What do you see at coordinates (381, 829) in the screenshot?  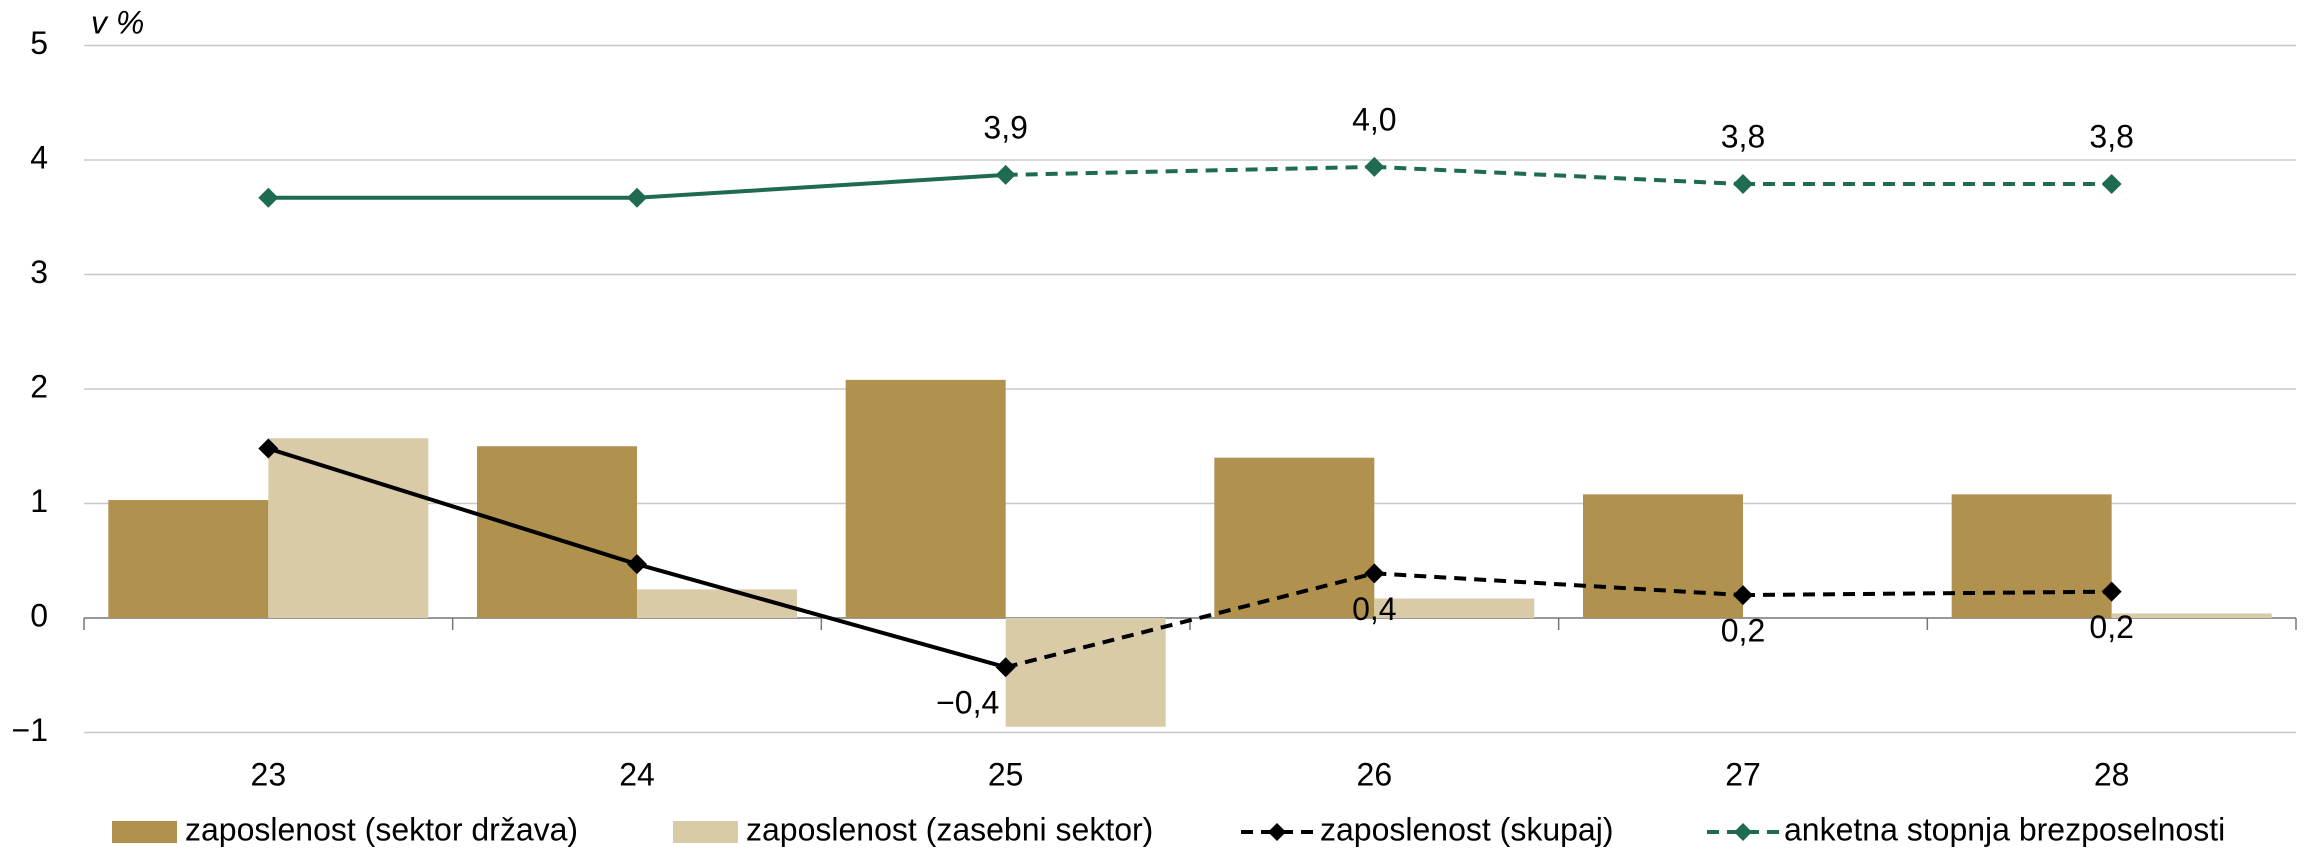 I see `legend-label: zaposlenost (sektor država)` at bounding box center [381, 829].